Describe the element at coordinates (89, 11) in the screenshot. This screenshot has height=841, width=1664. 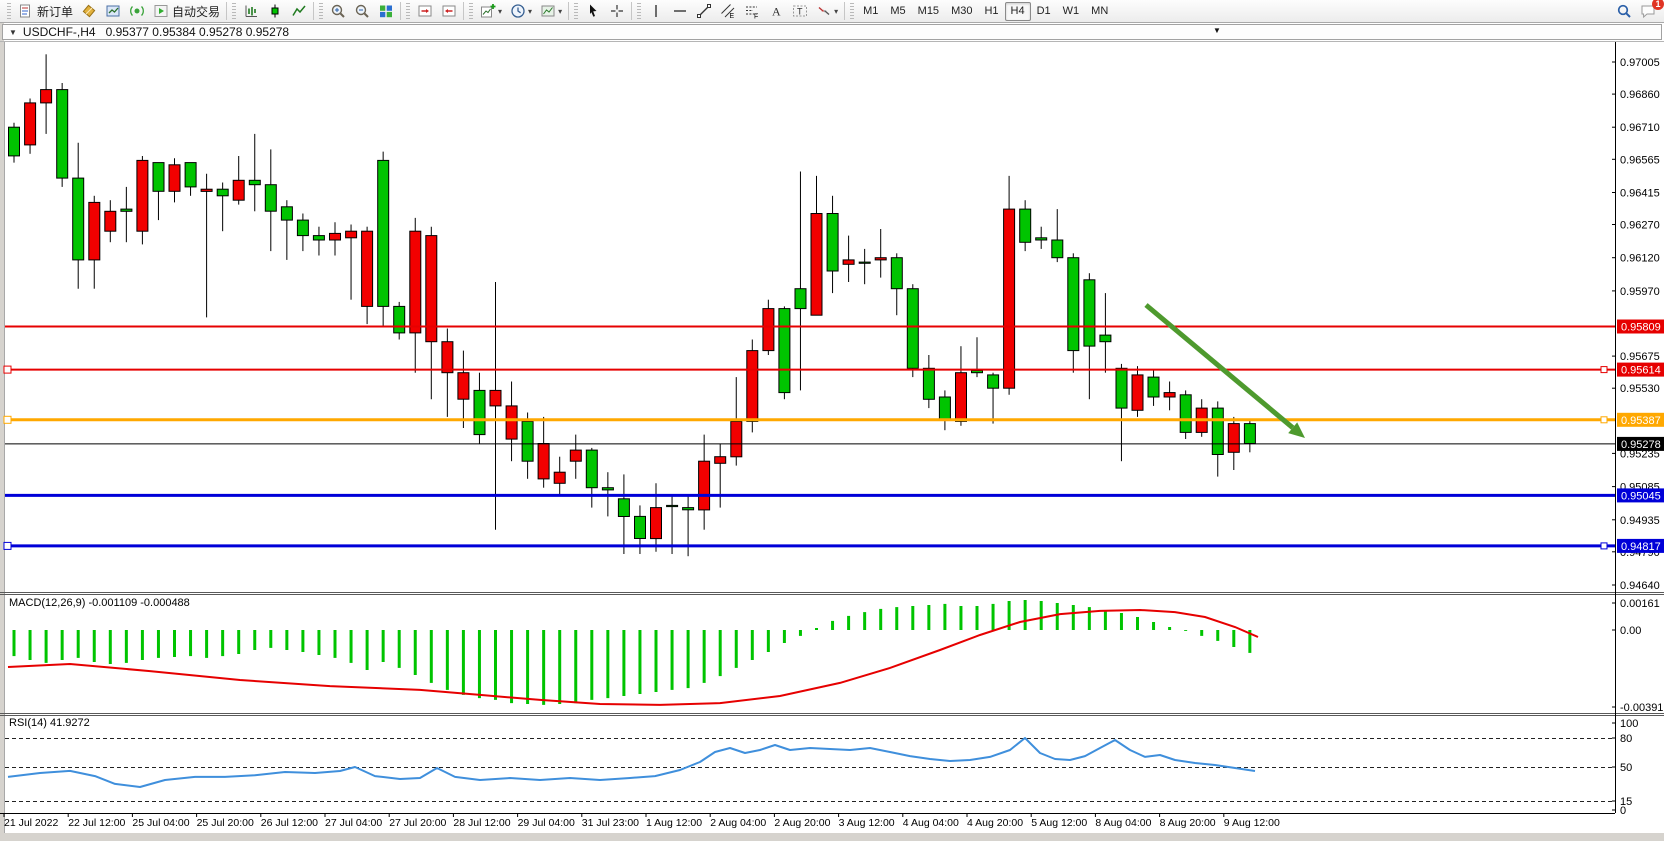
I see `deposit-button` at that location.